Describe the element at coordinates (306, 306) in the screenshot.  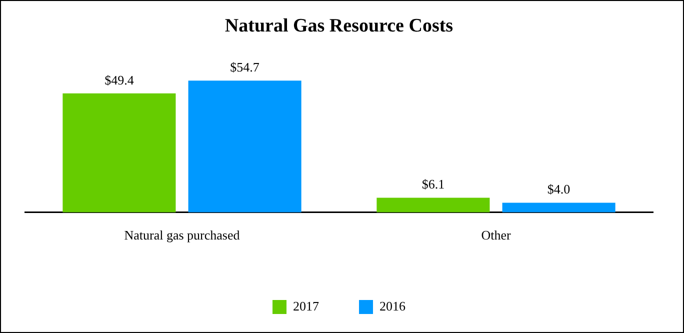
I see `legend-label: 2017` at that location.